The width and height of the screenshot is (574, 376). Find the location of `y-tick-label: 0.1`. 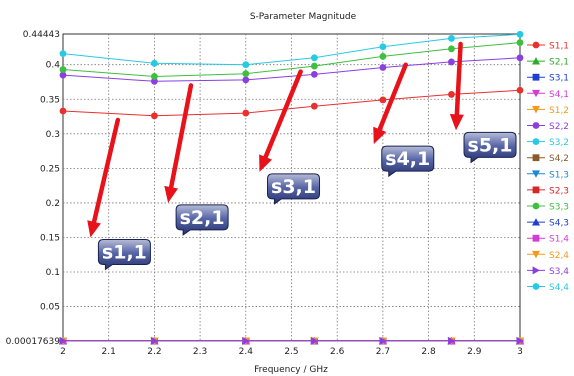

y-tick-label: 0.1 is located at coordinates (53, 273).